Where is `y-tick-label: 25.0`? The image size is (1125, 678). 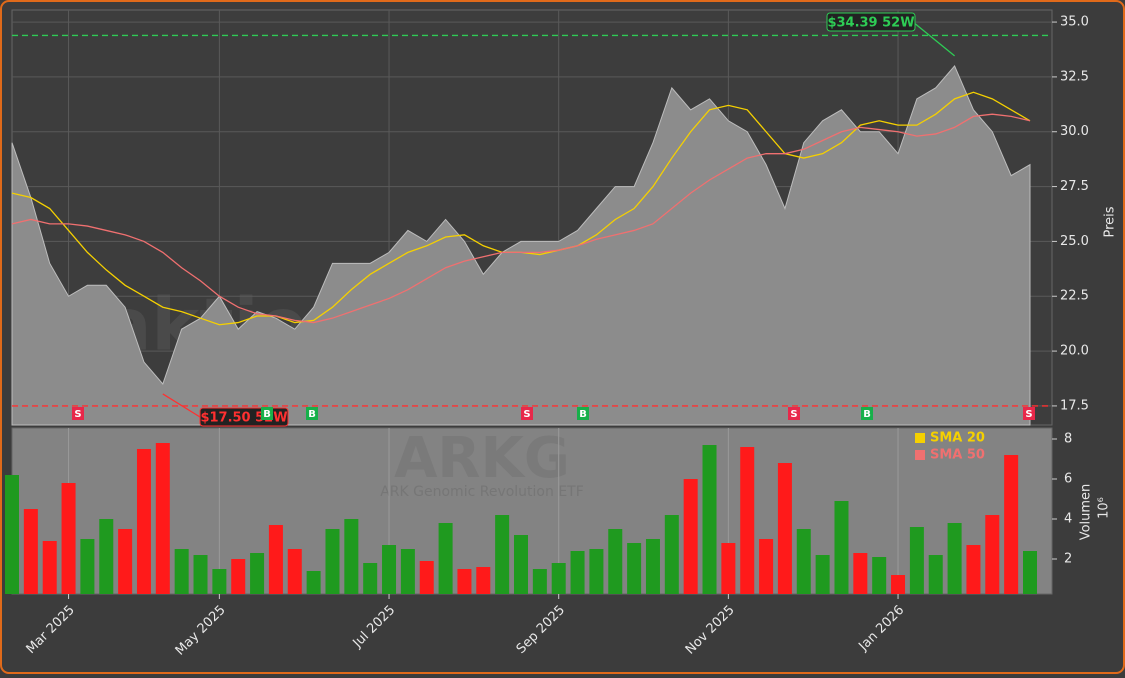
y-tick-label: 25.0 is located at coordinates (1074, 241).